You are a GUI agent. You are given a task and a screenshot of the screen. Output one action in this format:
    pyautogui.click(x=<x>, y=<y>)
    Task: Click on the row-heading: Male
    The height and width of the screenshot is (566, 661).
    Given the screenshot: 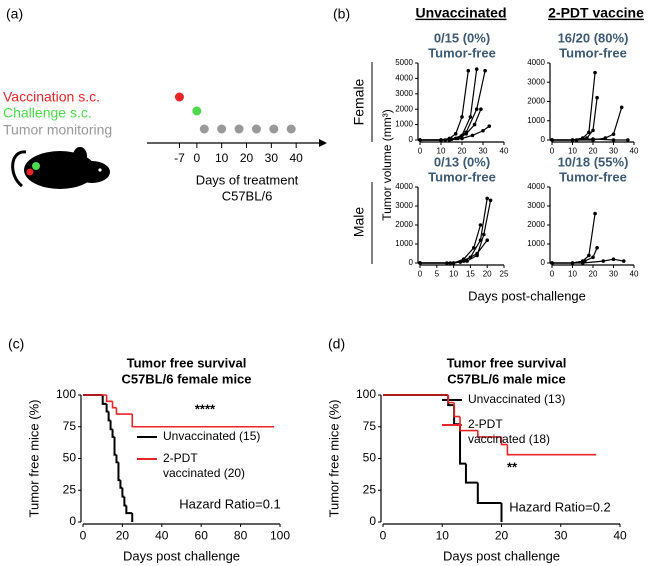 What is the action you would take?
    pyautogui.click(x=359, y=222)
    